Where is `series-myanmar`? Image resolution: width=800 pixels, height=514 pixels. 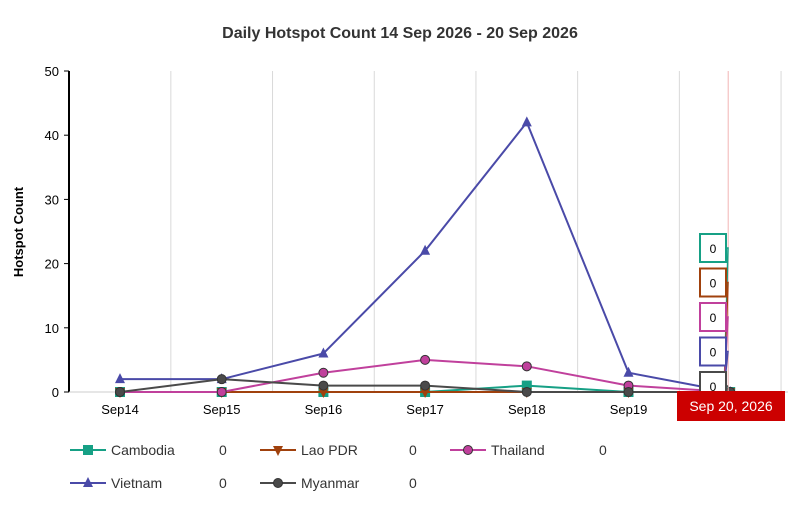
series-myanmar is located at coordinates (425, 385).